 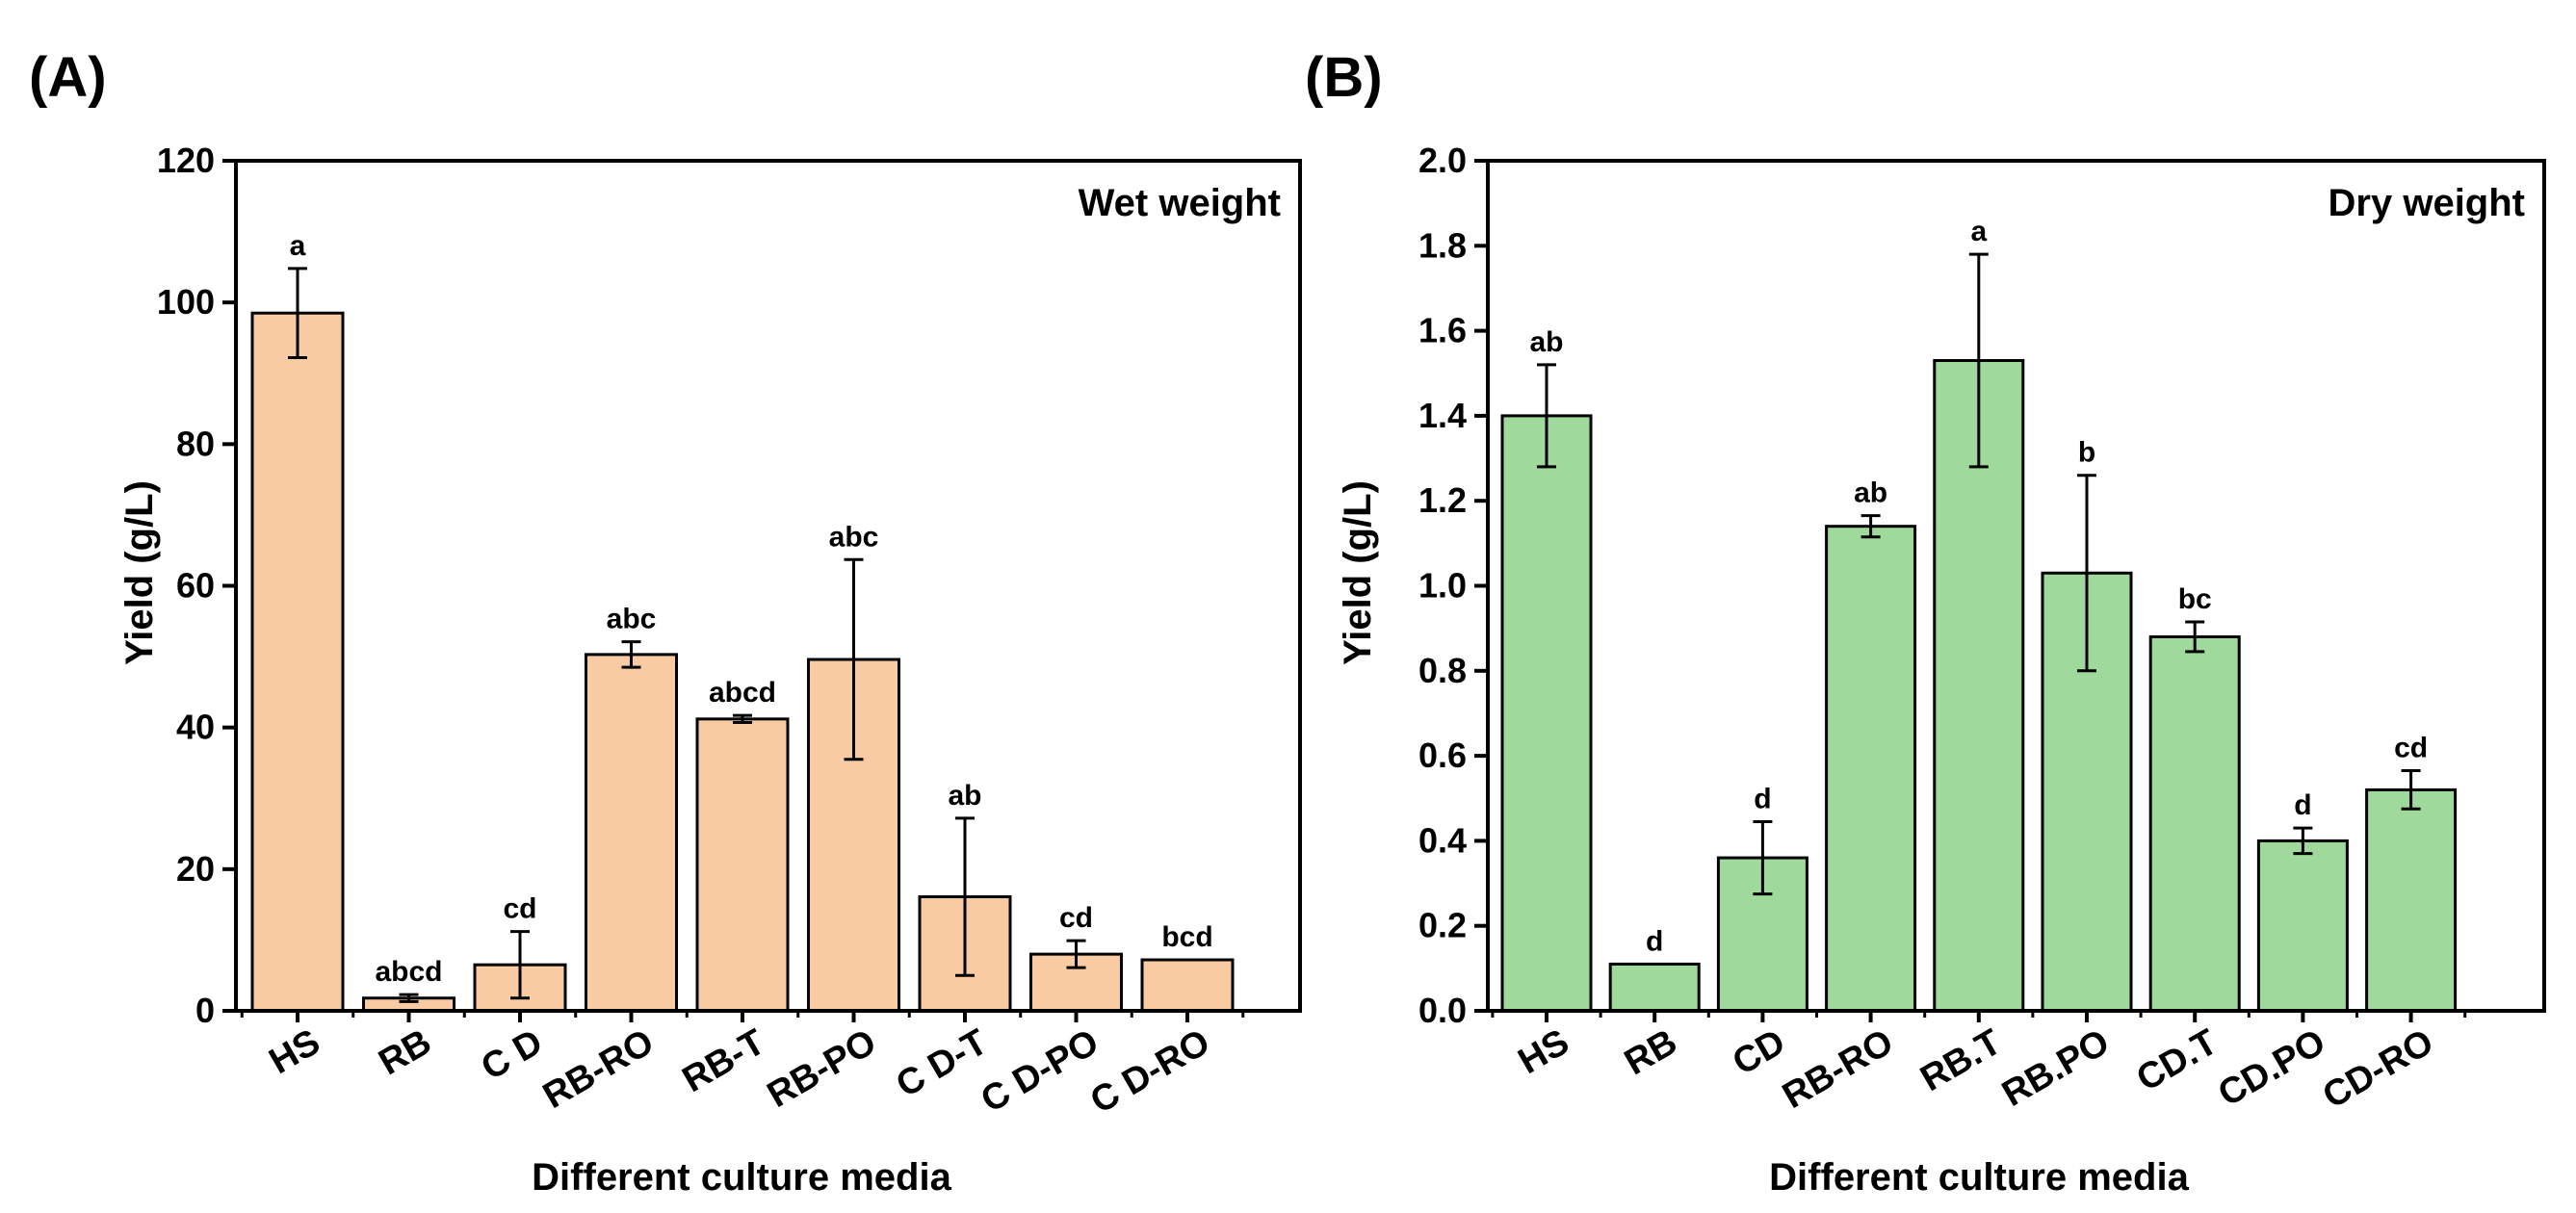 What do you see at coordinates (1344, 78) in the screenshot?
I see `panel-b-label: (B)` at bounding box center [1344, 78].